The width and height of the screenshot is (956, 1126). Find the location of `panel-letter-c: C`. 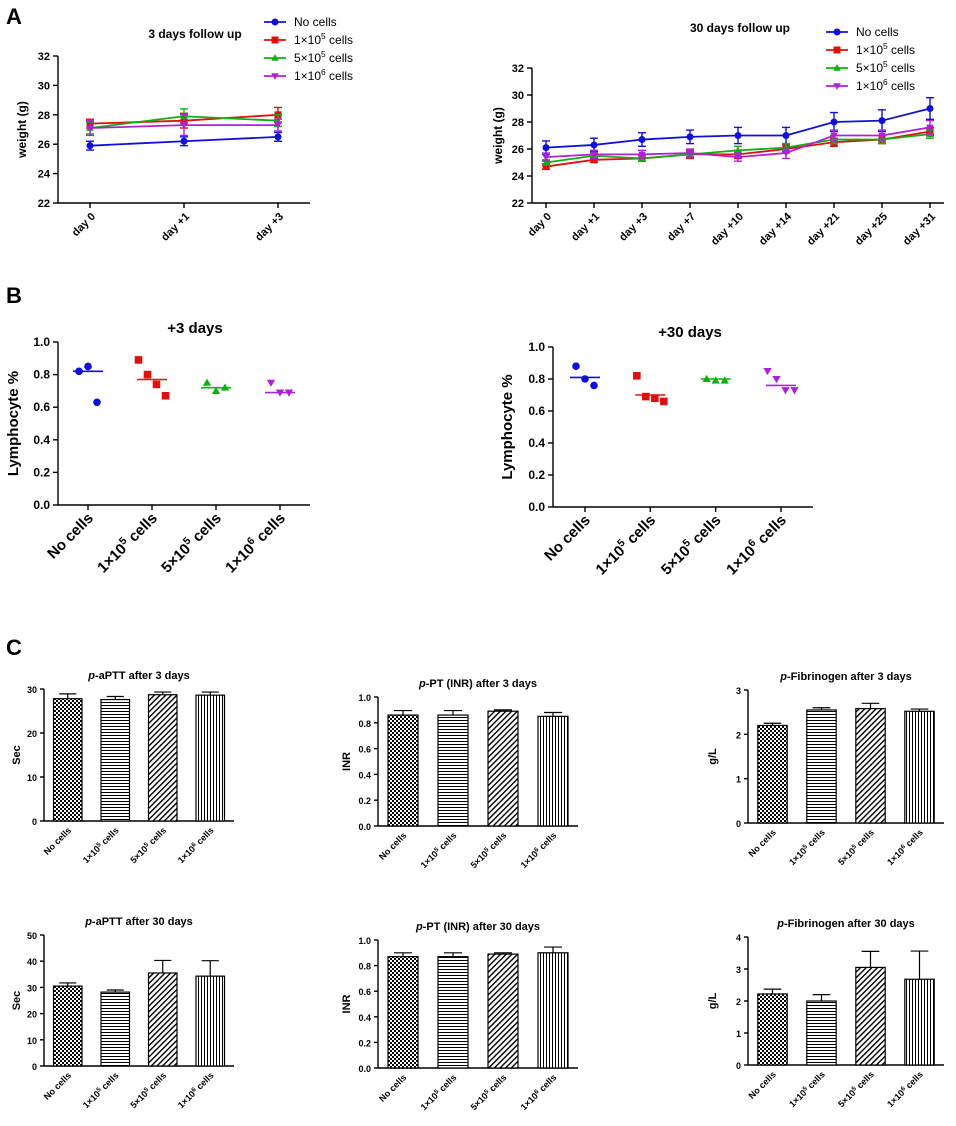

panel-letter-c: C is located at coordinates (14, 647).